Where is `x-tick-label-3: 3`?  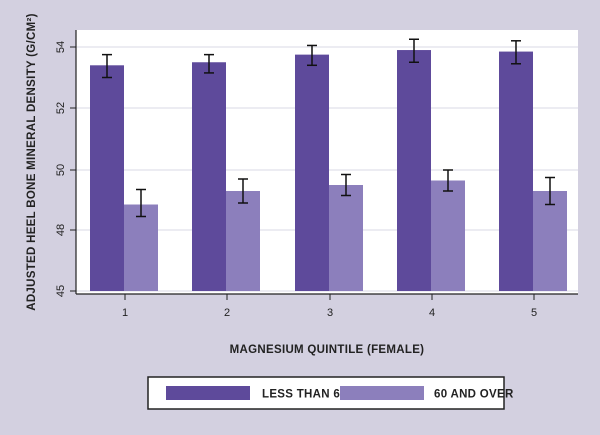 x-tick-label-3: 3 is located at coordinates (330, 313).